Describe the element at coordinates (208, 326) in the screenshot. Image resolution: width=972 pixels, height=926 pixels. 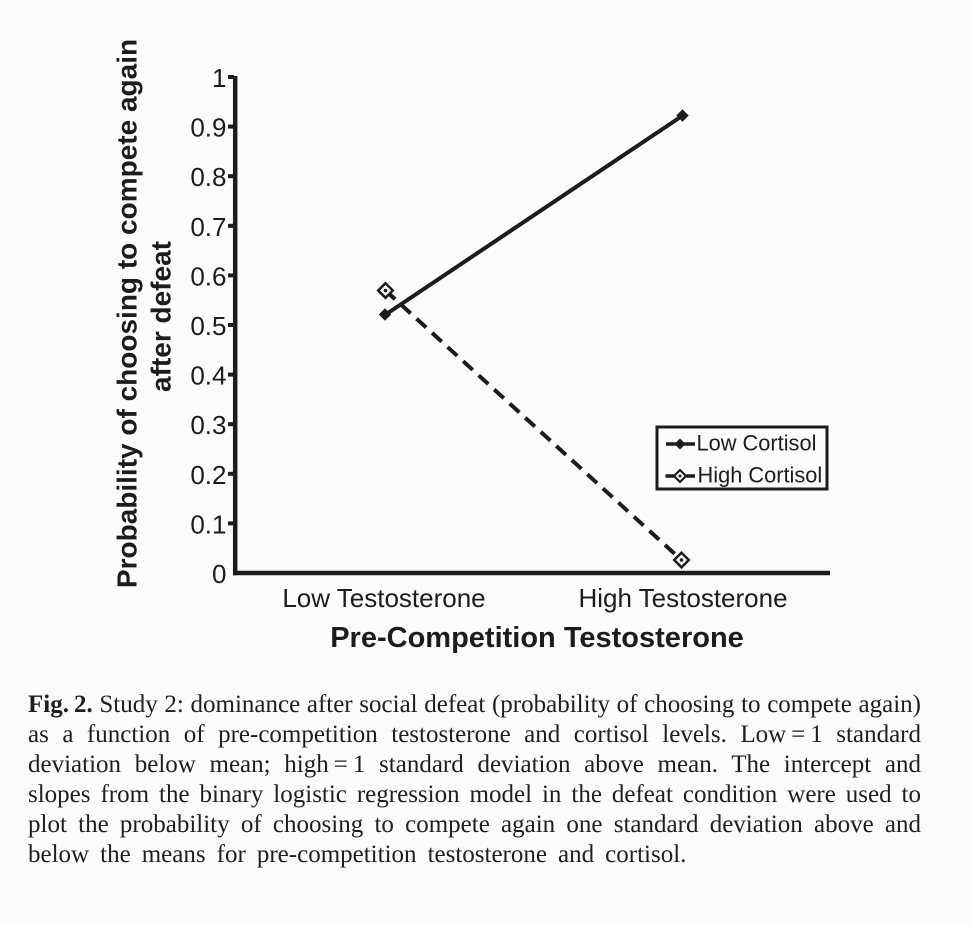
I see `svg-text: 0.5` at that location.